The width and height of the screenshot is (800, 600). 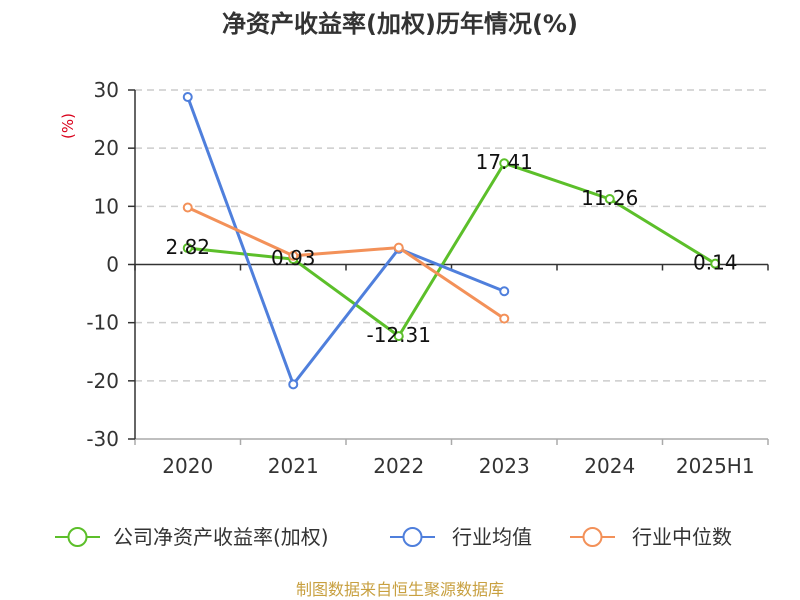 I want to click on legend-label: 公司净资产收益率(加权), so click(x=221, y=537).